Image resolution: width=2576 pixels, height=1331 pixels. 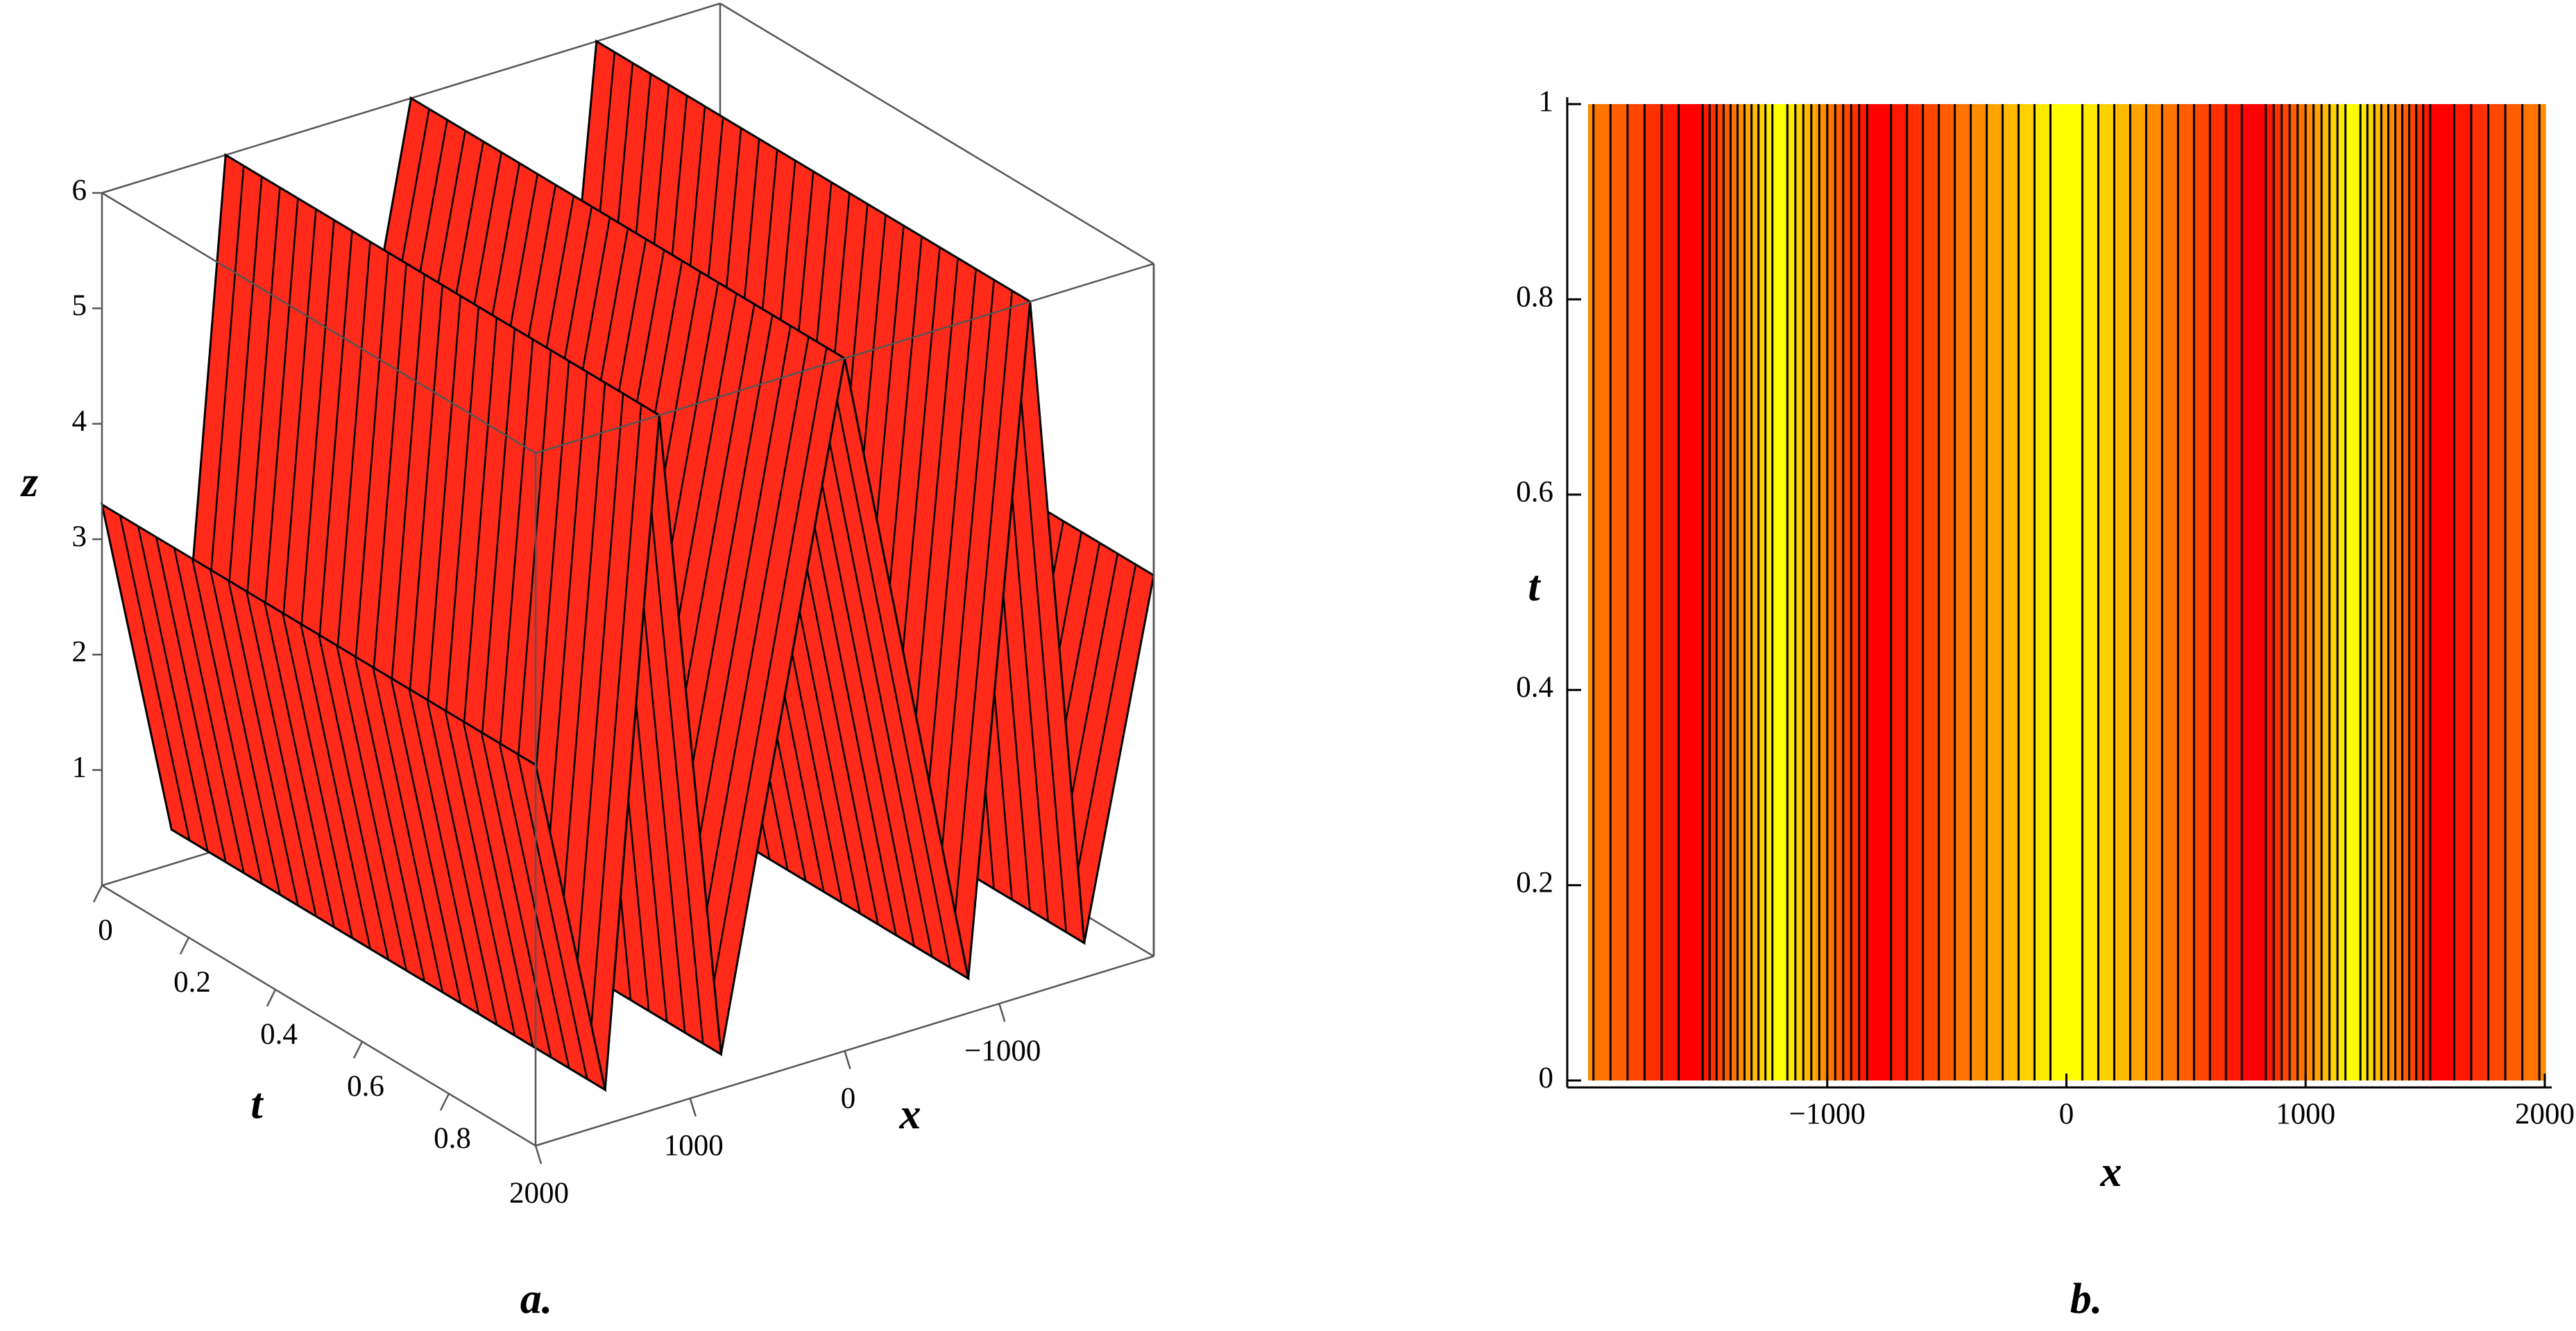 I want to click on x-tick, so click(x=538, y=1154).